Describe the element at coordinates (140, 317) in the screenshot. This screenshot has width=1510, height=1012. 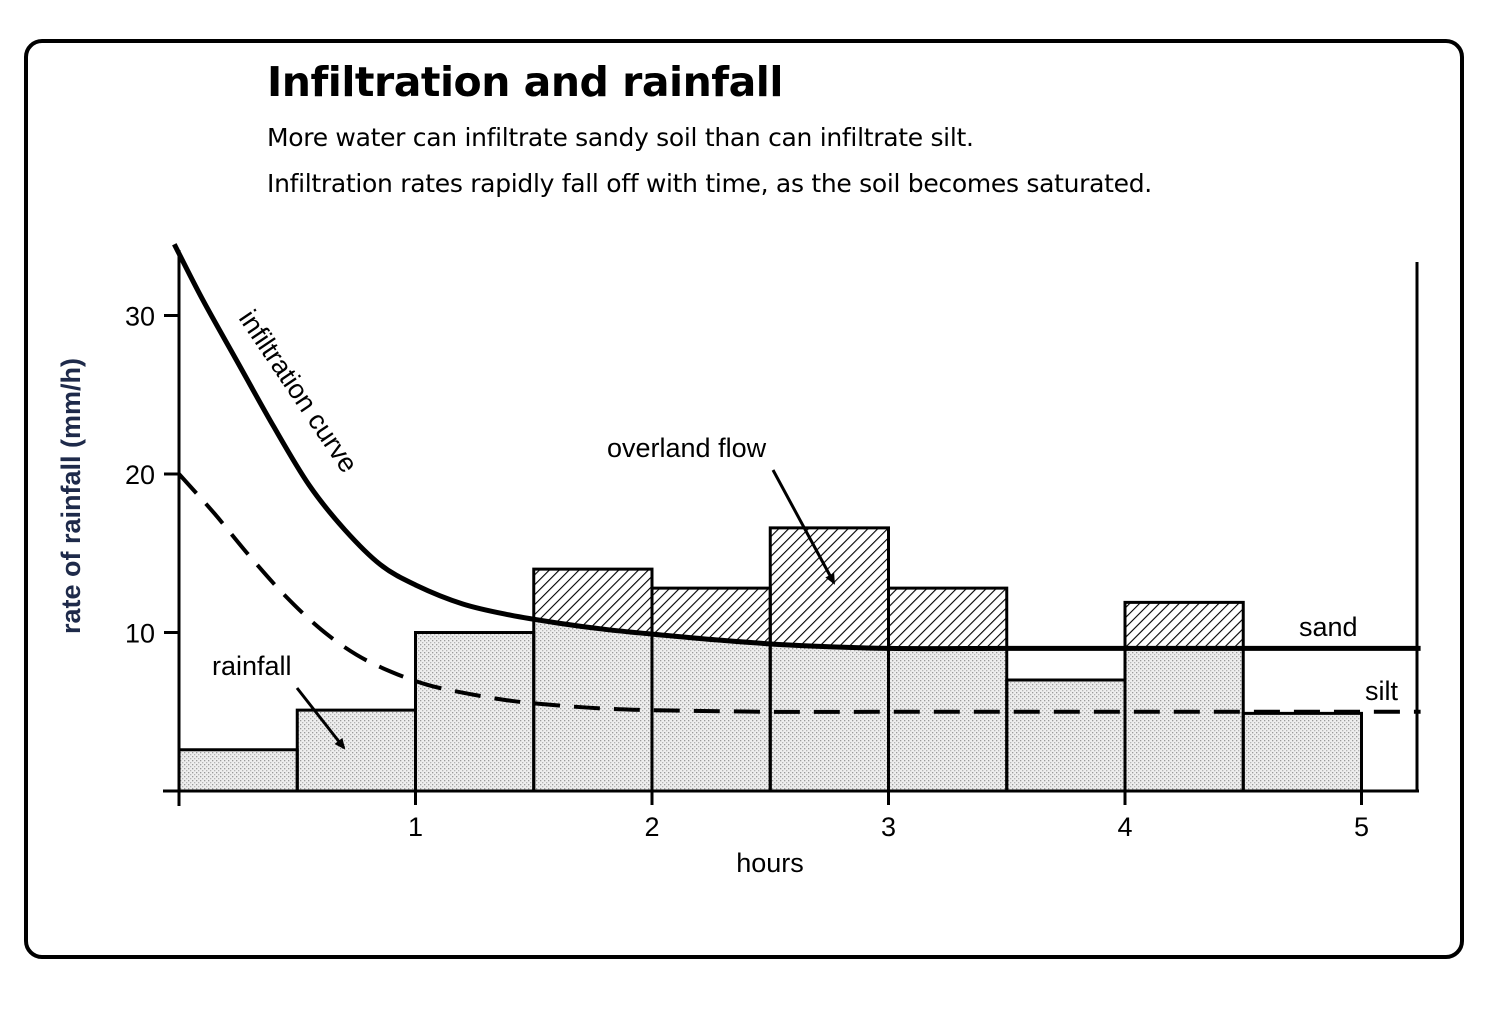
I see `y-tick-label: 30` at that location.